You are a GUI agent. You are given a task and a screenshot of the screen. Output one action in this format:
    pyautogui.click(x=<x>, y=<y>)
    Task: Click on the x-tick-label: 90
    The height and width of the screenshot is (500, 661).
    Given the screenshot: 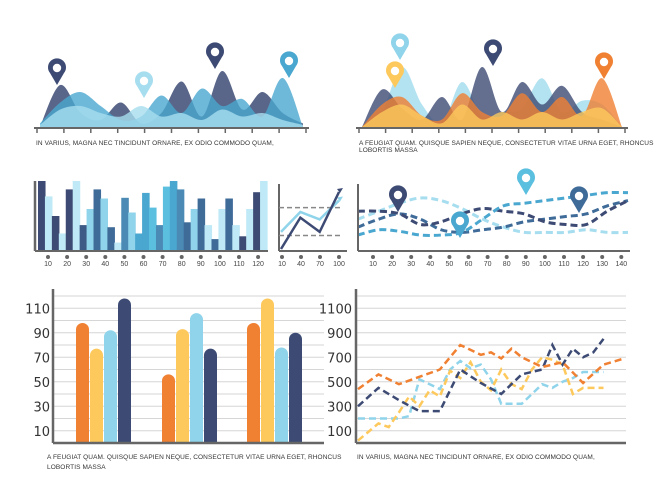 What is the action you would take?
    pyautogui.click(x=201, y=264)
    